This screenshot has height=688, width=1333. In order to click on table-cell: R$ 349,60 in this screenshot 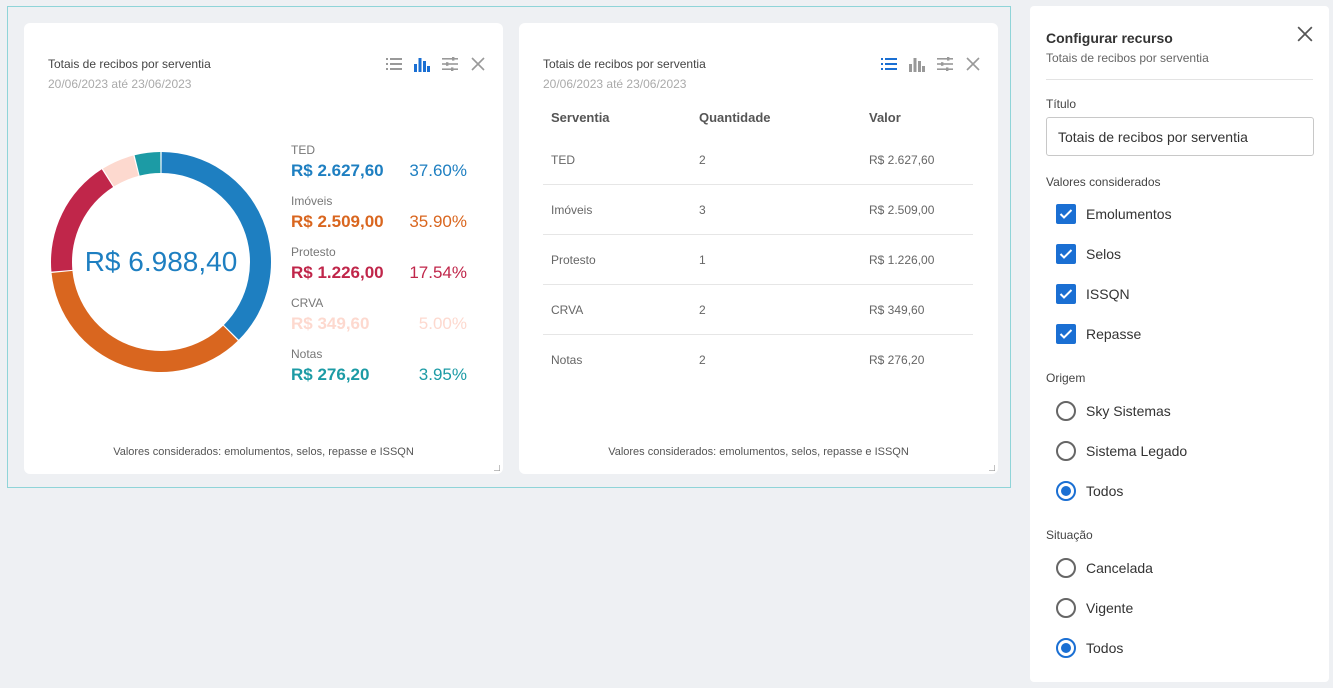, I will do `click(917, 309)`.